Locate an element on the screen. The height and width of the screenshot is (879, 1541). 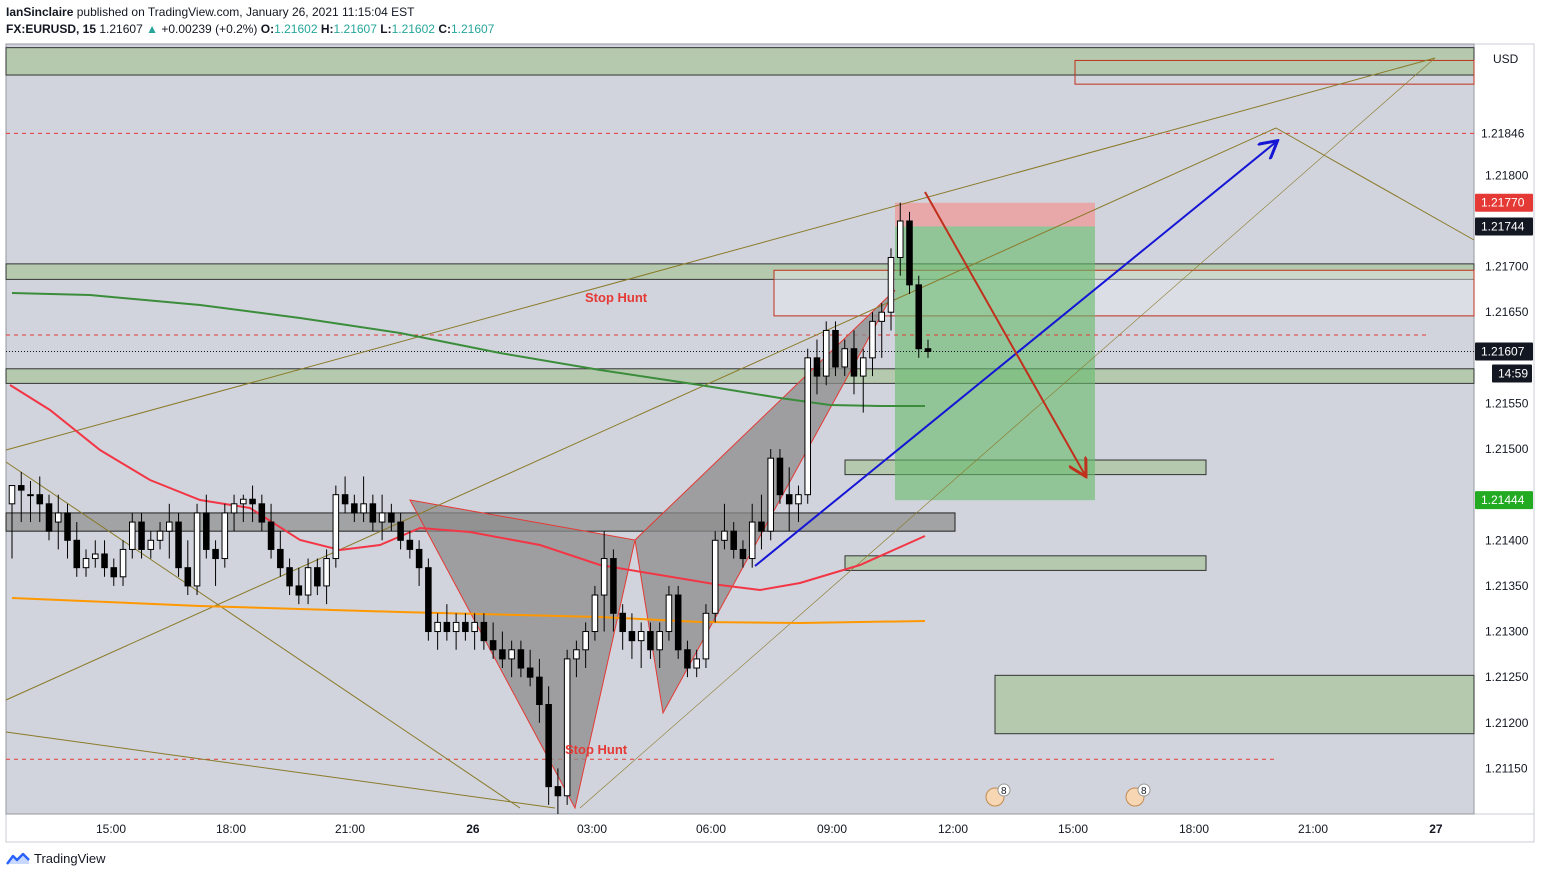
y-tick-label: 1.21350 is located at coordinates (1507, 586).